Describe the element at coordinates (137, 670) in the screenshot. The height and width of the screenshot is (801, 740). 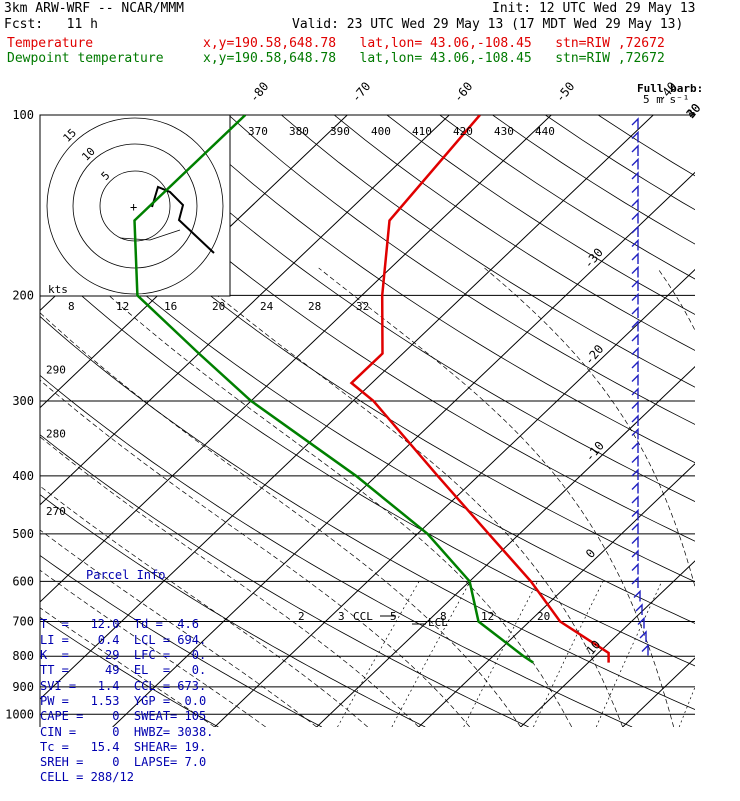
I see `parcel-info-row: TT = 49 EL = 0.` at that location.